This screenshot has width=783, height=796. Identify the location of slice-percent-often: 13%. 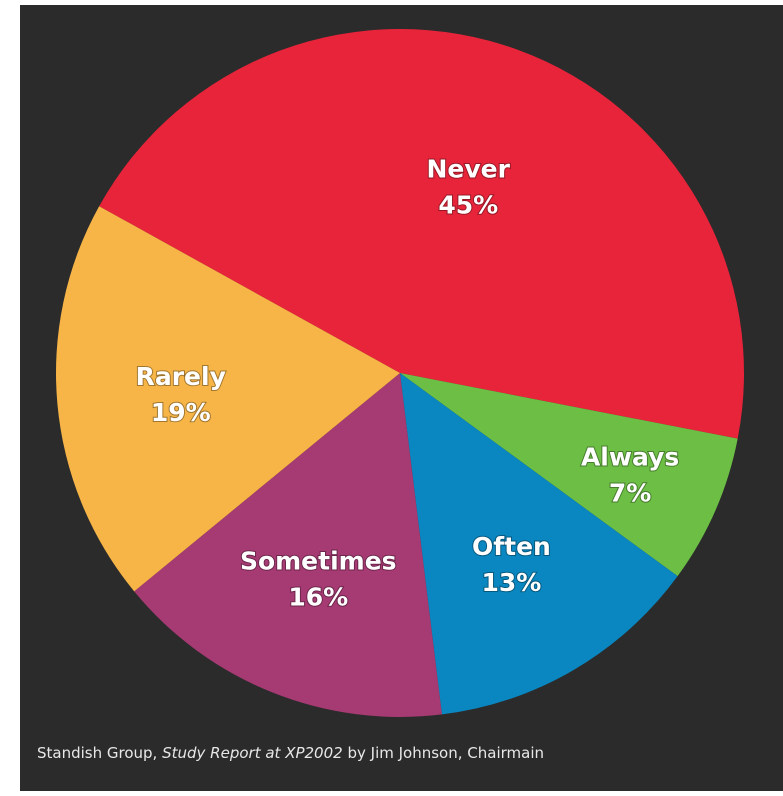
(511, 582).